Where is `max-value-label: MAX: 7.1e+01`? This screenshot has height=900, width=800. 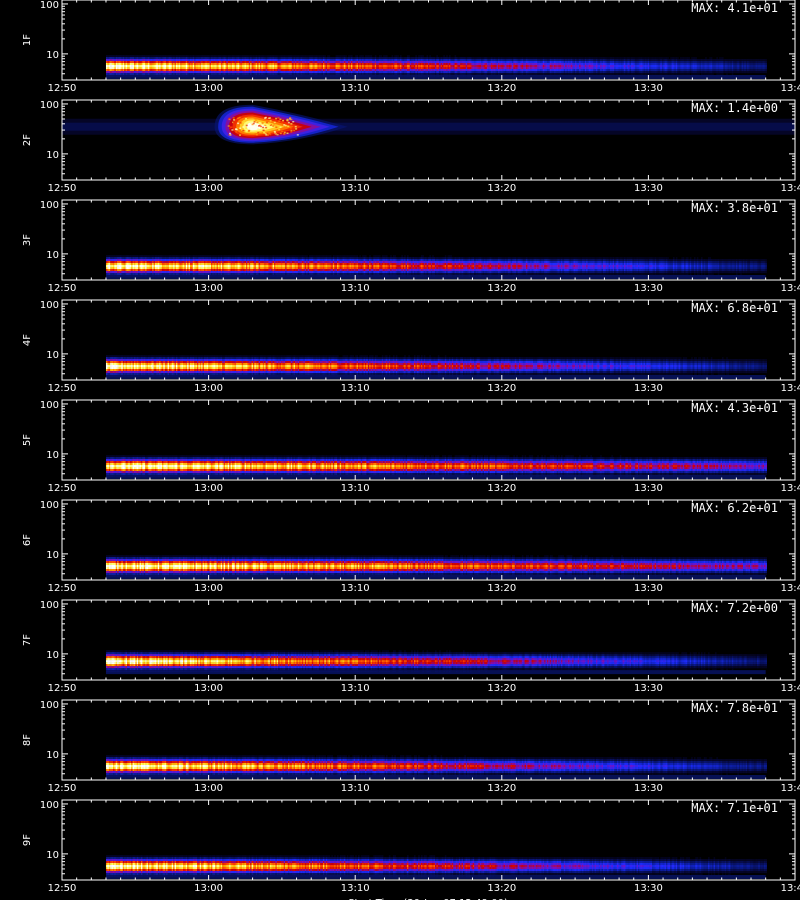 max-value-label: MAX: 7.1e+01 is located at coordinates (734, 808).